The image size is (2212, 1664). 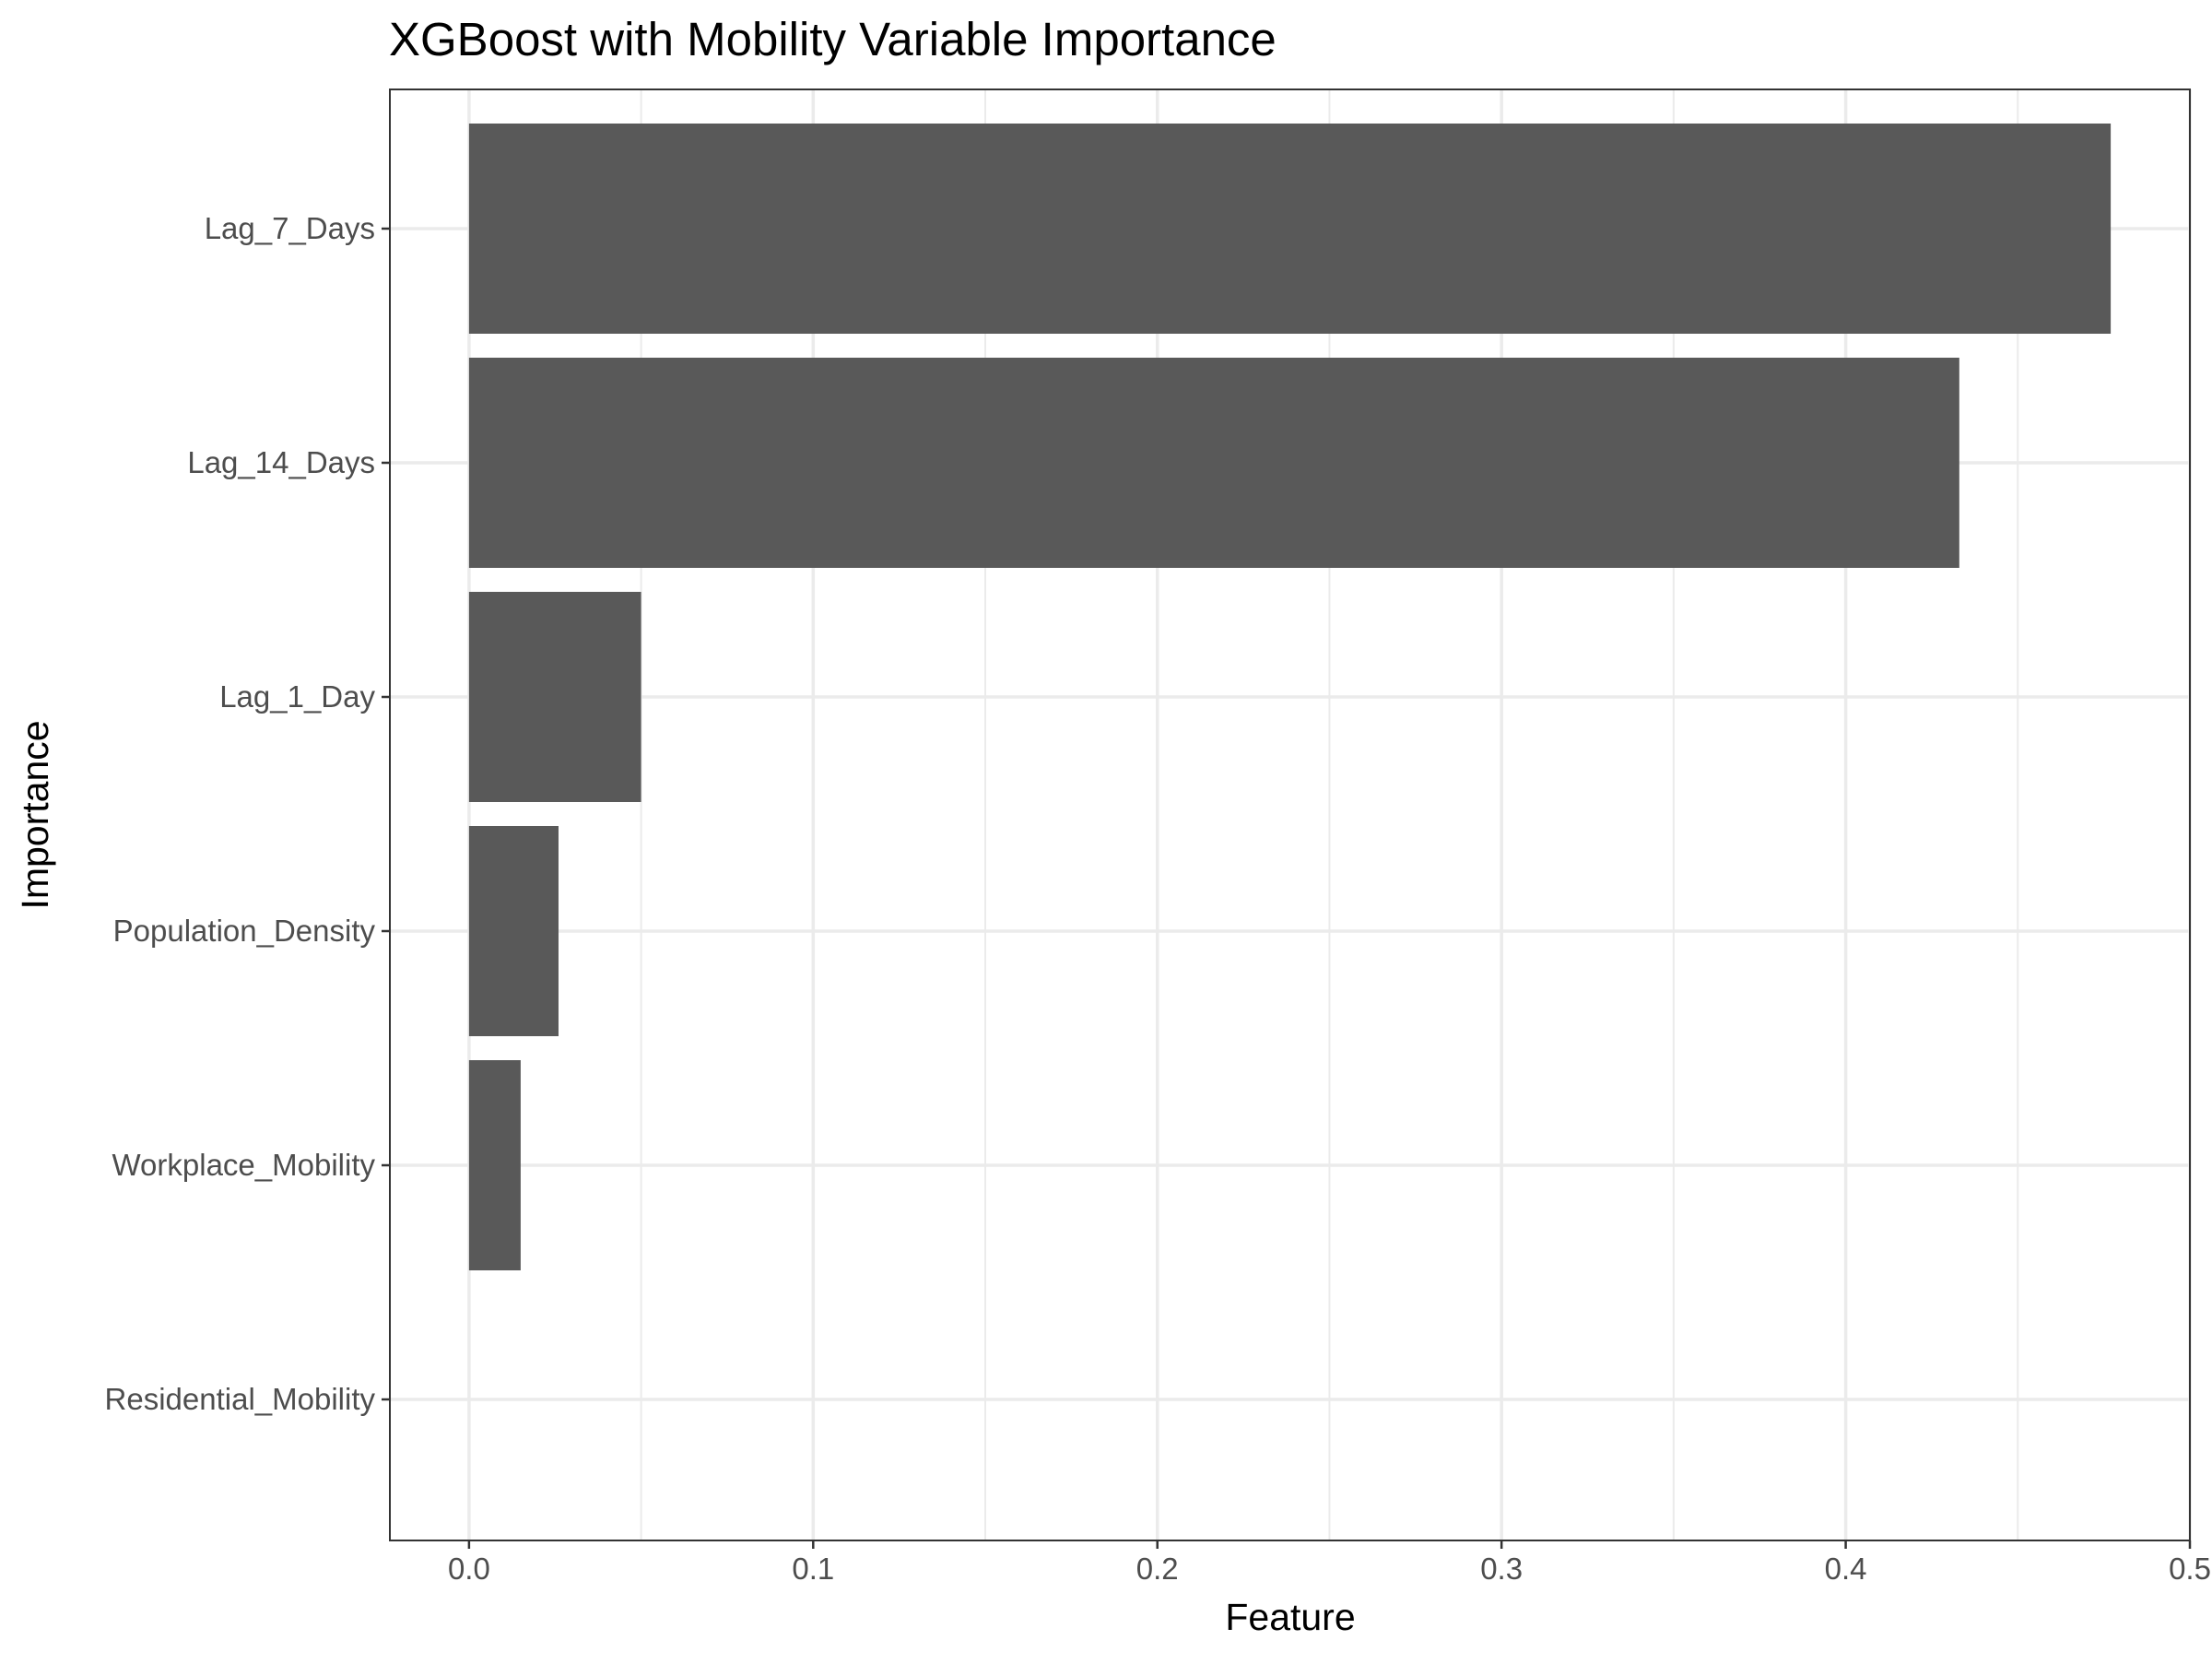 I want to click on x-axis-title: Feature, so click(x=1290, y=1617).